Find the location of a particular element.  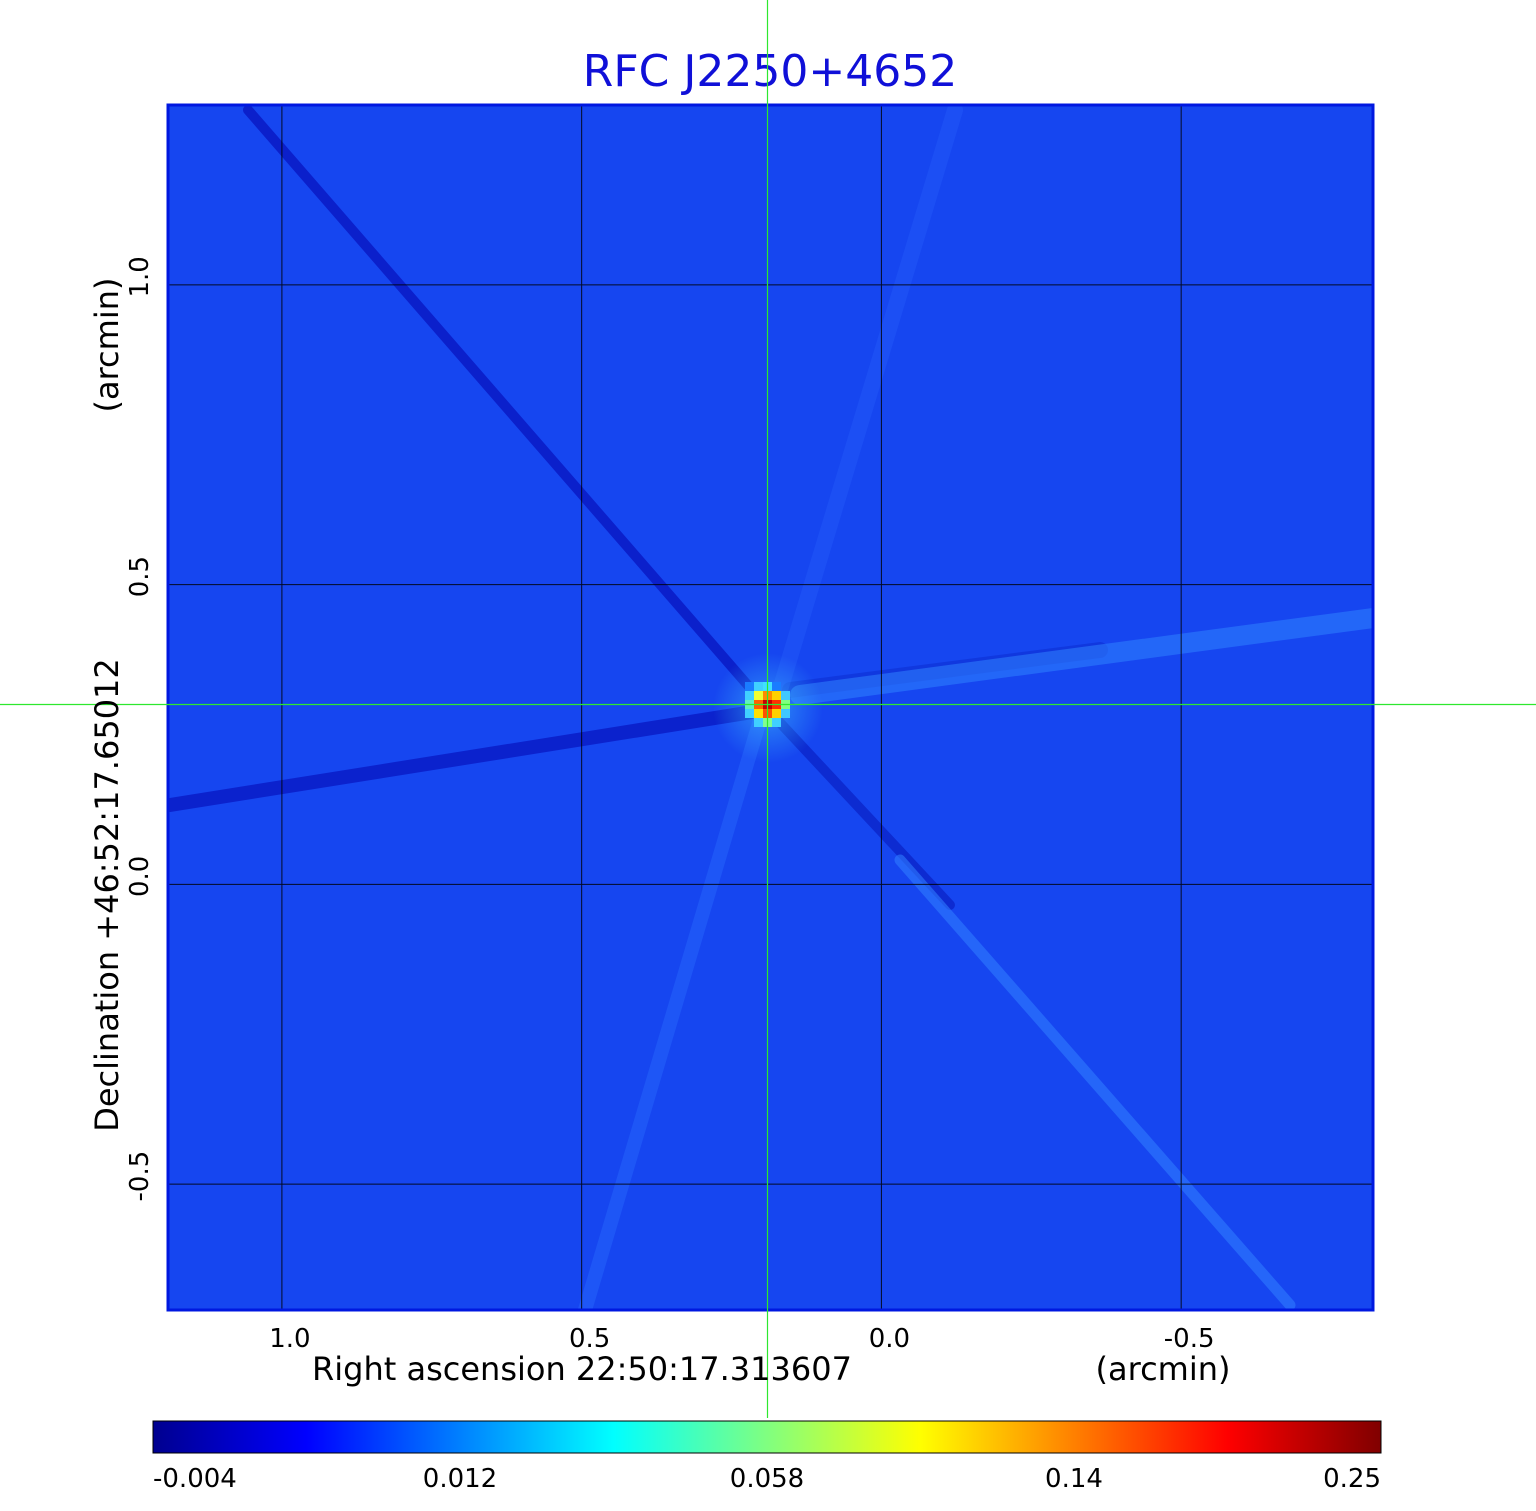

y-tick-label-3: -0.5 is located at coordinates (140, 1176).